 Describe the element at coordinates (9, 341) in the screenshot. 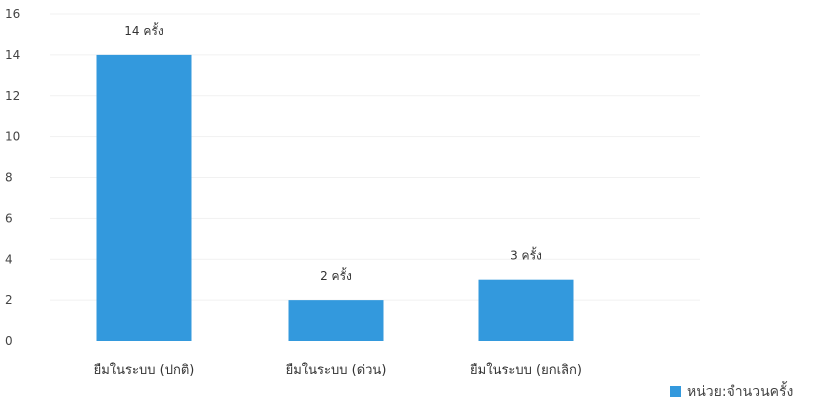

I see `y-tick-label: 0` at that location.